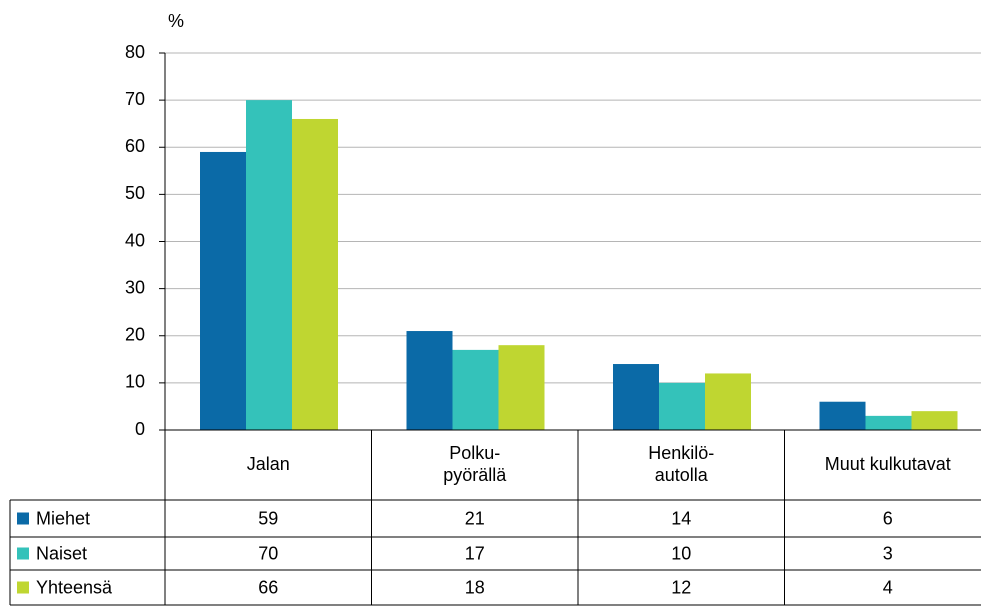  I want to click on table-value: 21, so click(475, 518).